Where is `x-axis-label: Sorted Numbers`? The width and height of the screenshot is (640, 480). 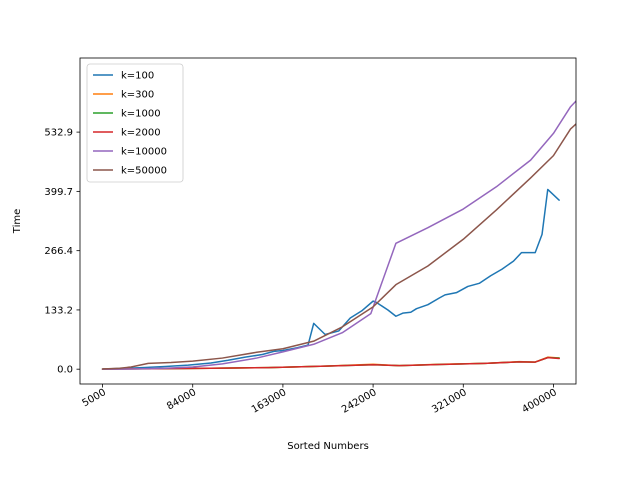 x-axis-label: Sorted Numbers is located at coordinates (328, 446).